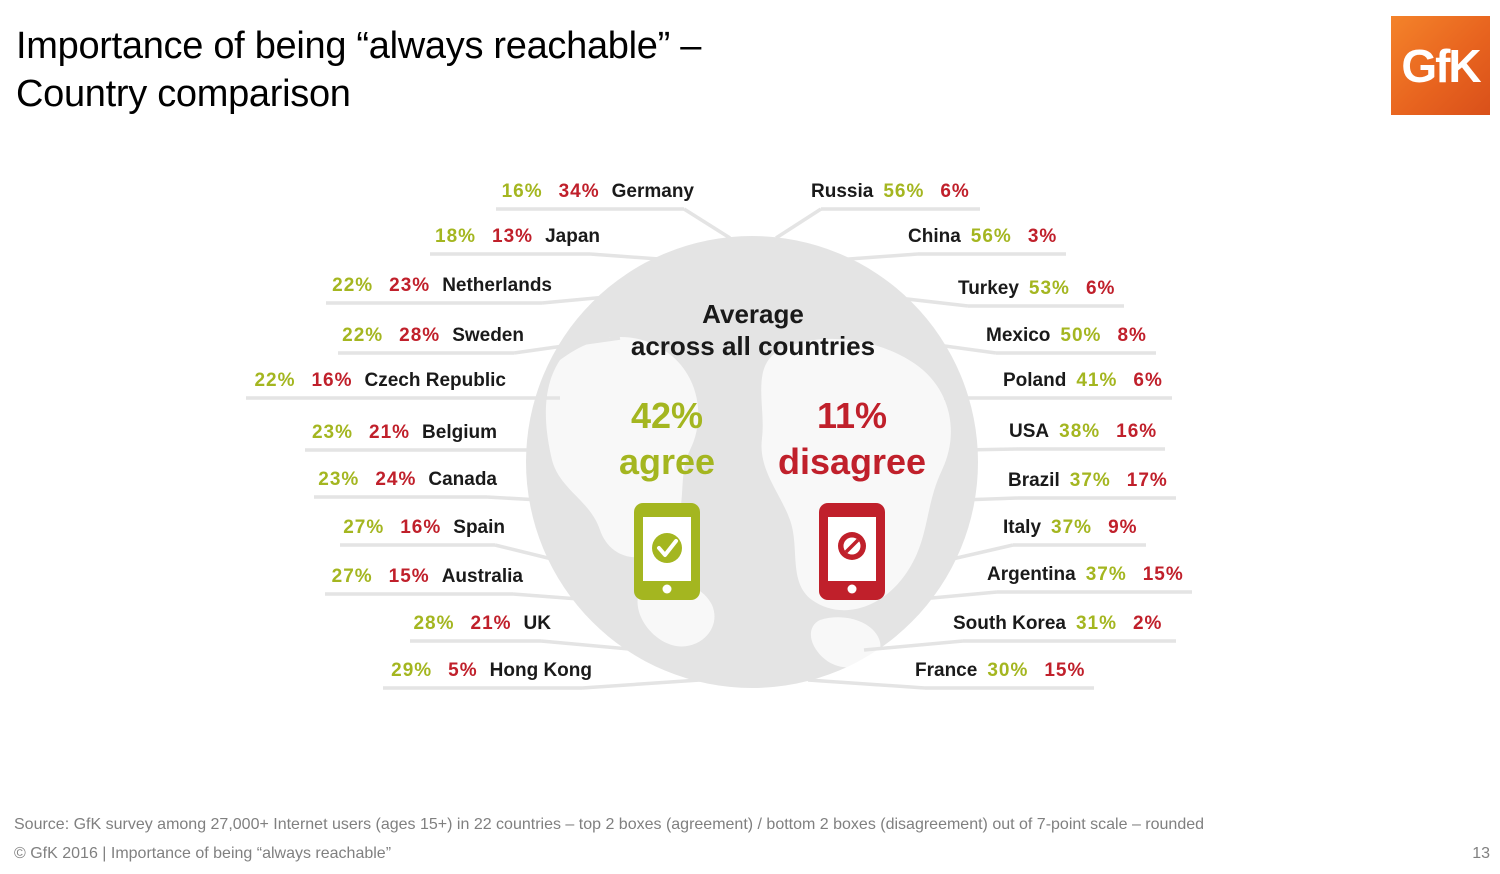 Image resolution: width=1500 pixels, height=874 pixels. Describe the element at coordinates (1029, 431) in the screenshot. I see `country-name: USA` at that location.